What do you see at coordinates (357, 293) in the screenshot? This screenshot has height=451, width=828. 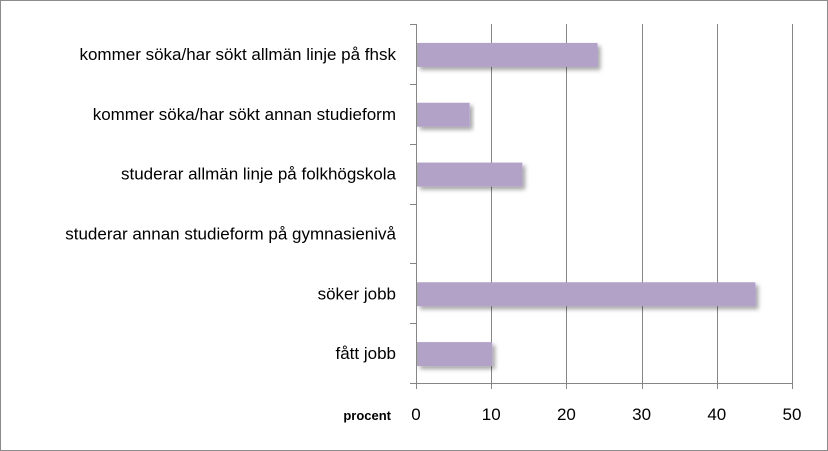 I see `category-label: söker jobb` at bounding box center [357, 293].